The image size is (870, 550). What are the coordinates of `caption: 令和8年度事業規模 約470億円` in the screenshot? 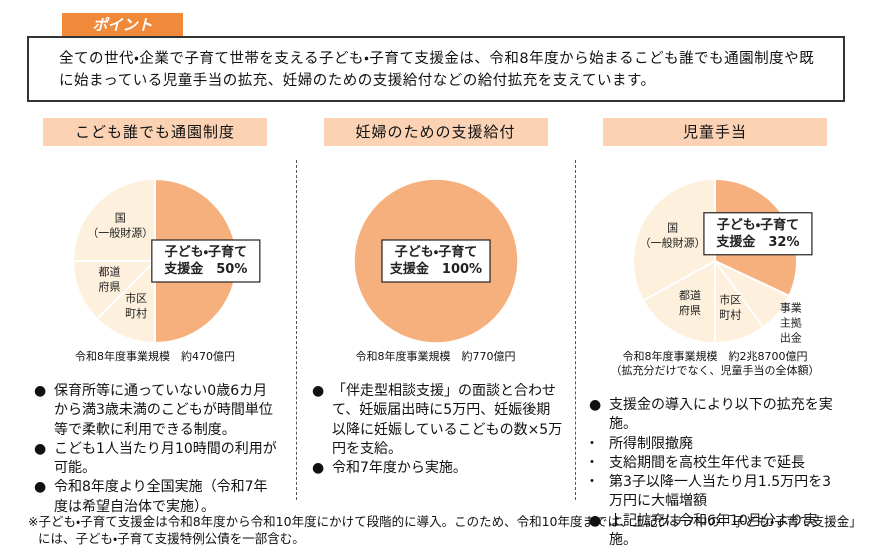 It's located at (155, 357).